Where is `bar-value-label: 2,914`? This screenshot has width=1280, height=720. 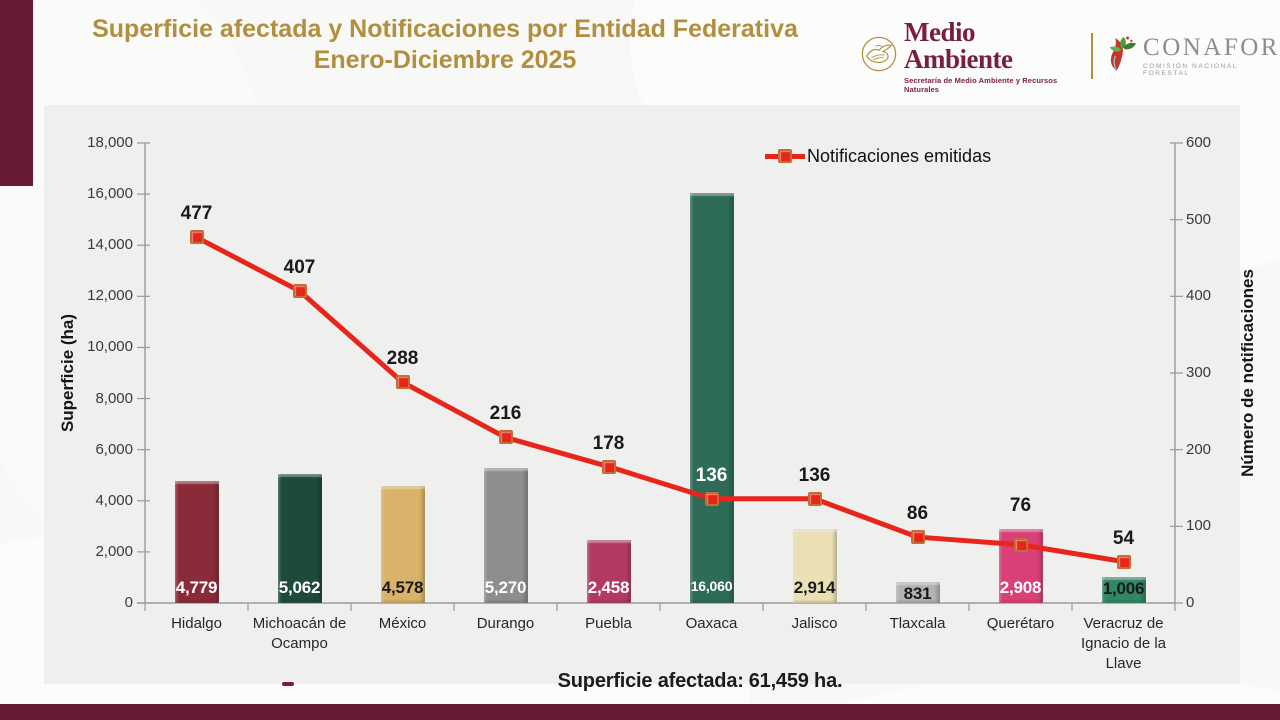 bar-value-label: 2,914 is located at coordinates (814, 587).